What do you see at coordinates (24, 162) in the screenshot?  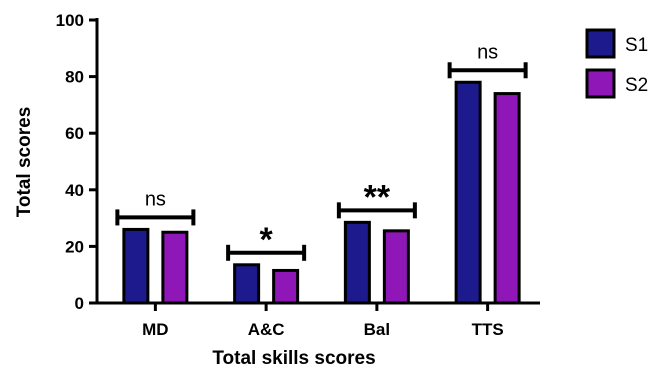 I see `y-axis-title: Total scores` at bounding box center [24, 162].